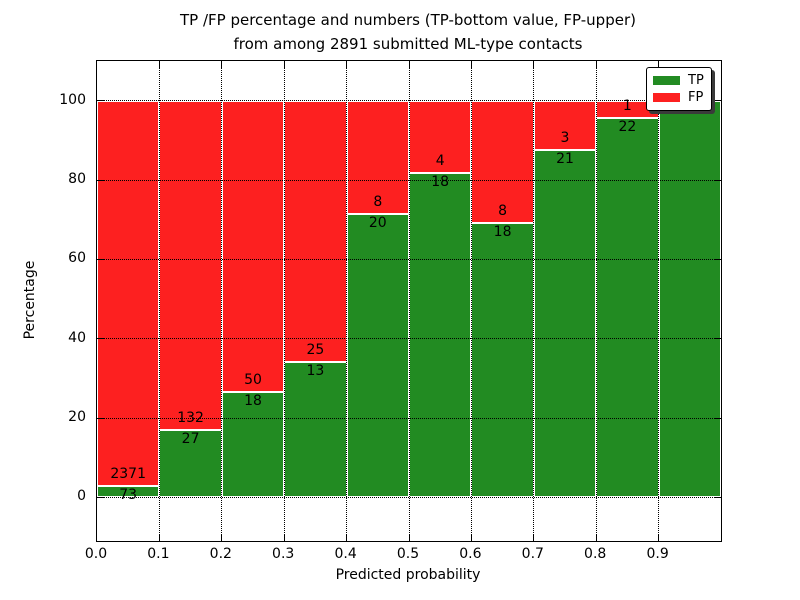 The image size is (800, 600). What do you see at coordinates (696, 98) in the screenshot?
I see `legend-label-fp: FP` at bounding box center [696, 98].